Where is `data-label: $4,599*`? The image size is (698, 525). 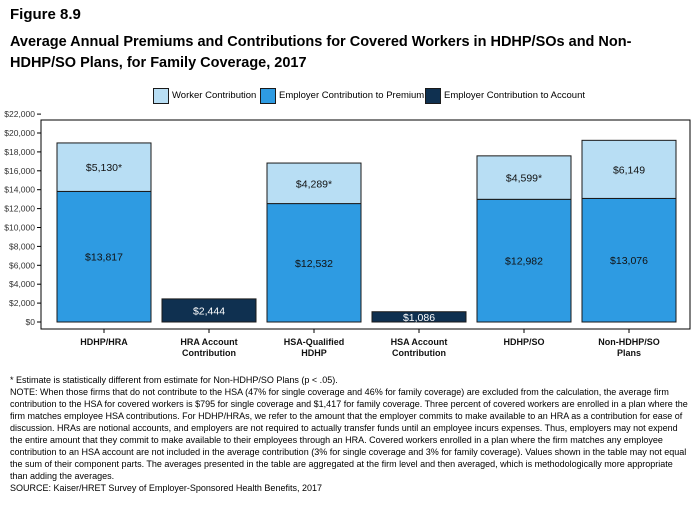
data-label: $4,599* is located at coordinates (524, 179).